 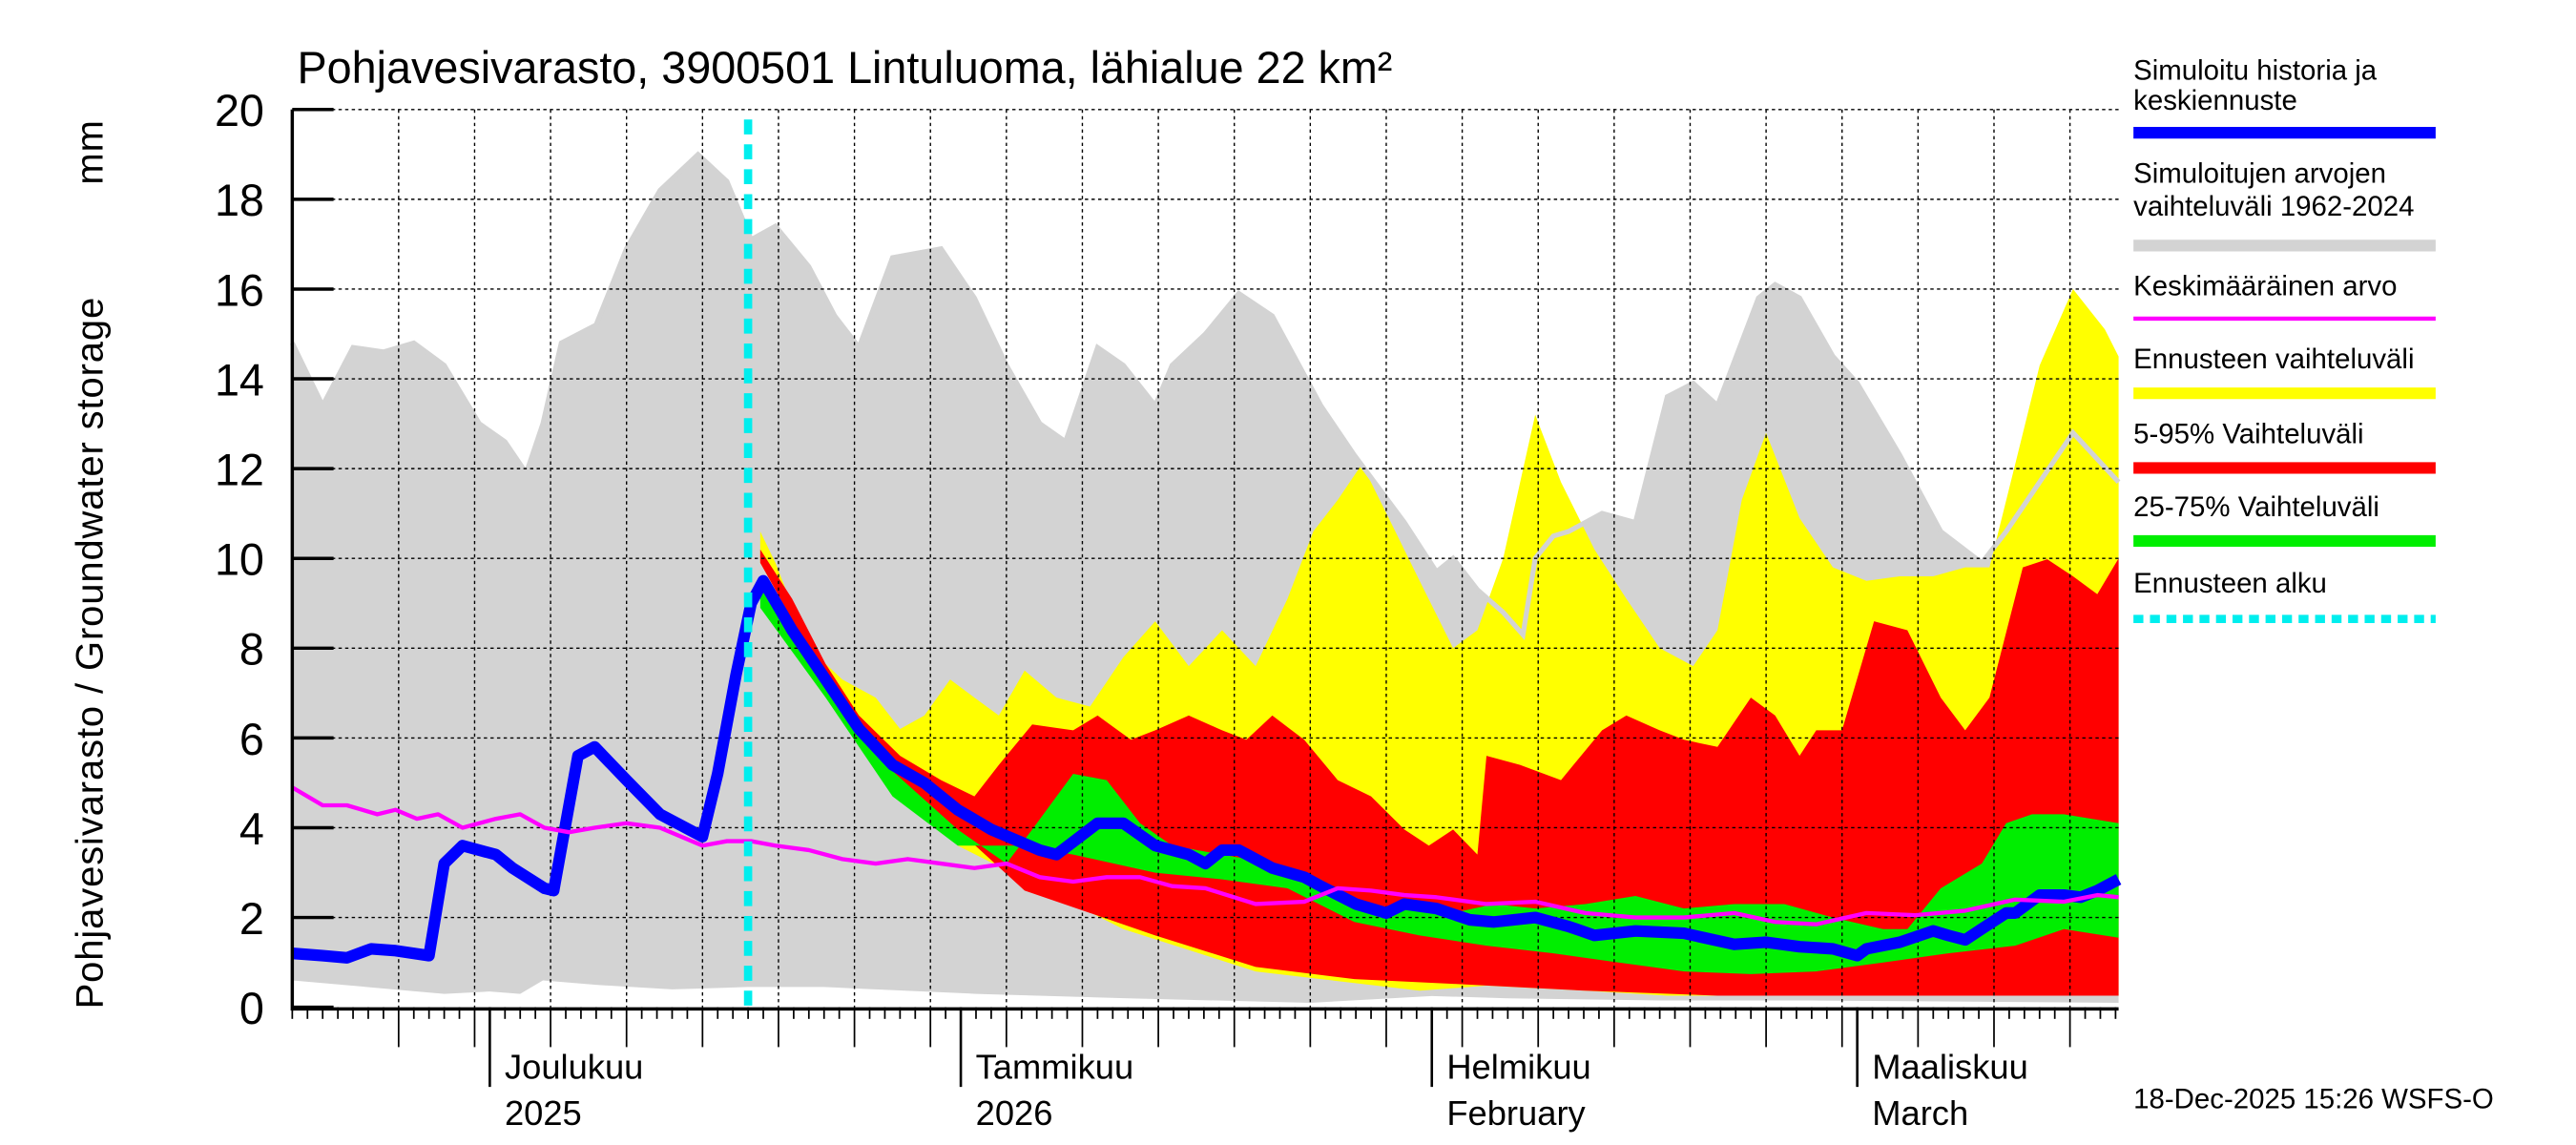 What do you see at coordinates (1516, 1113) in the screenshot?
I see `year-label: February` at bounding box center [1516, 1113].